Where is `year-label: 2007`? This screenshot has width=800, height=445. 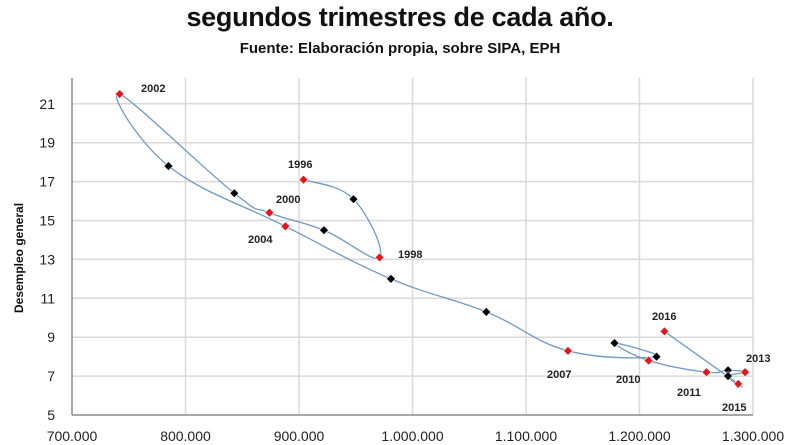
year-label: 2007 is located at coordinates (559, 375).